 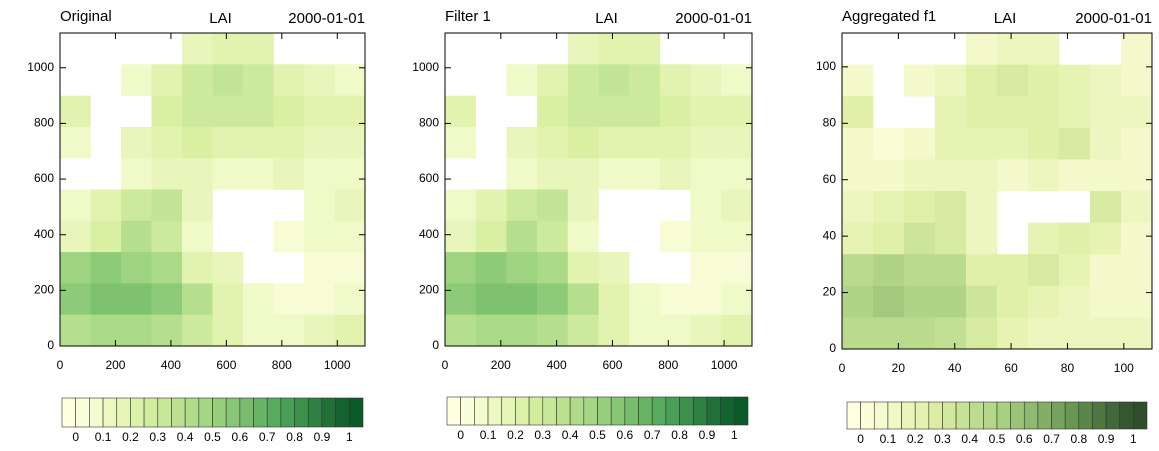 What do you see at coordinates (557, 365) in the screenshot?
I see `x-tick-label: 400` at bounding box center [557, 365].